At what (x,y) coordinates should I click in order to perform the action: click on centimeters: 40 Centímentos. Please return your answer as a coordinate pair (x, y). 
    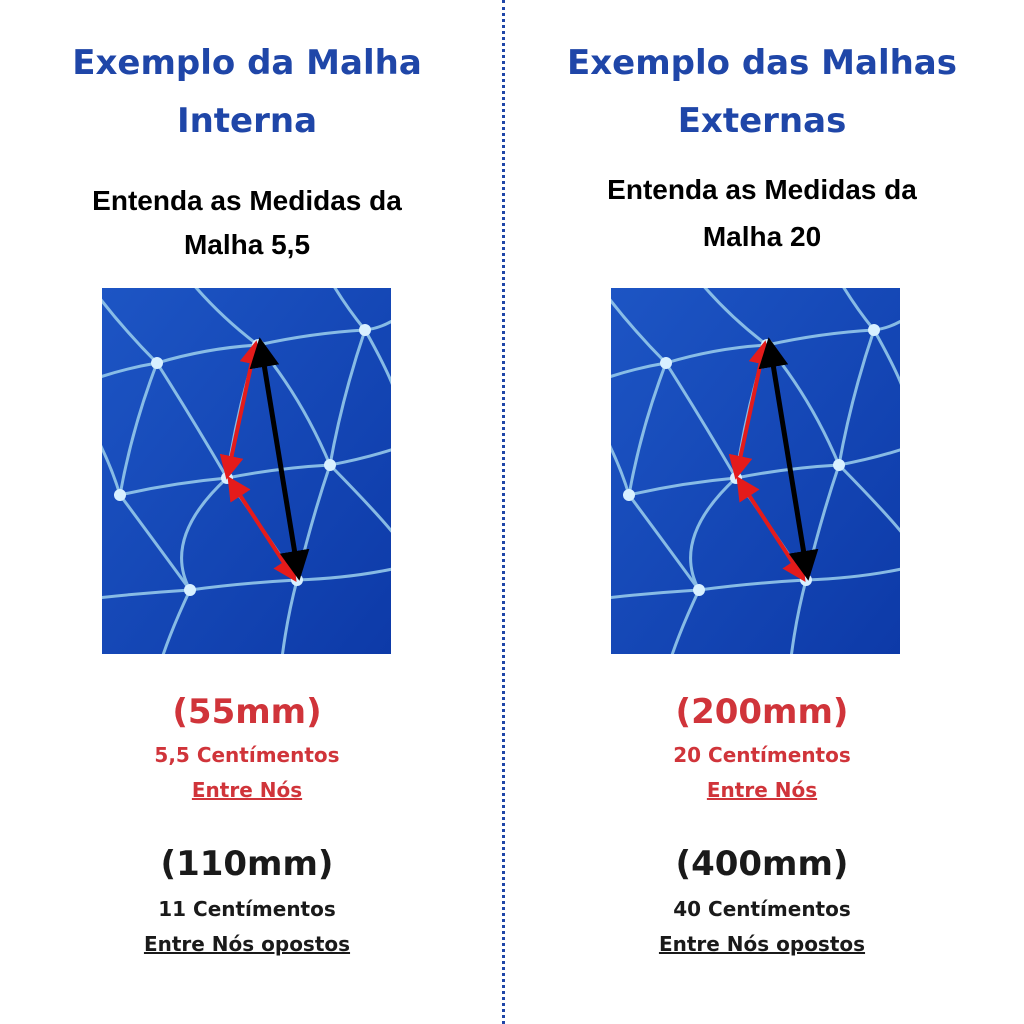
    Looking at the image, I should click on (762, 909).